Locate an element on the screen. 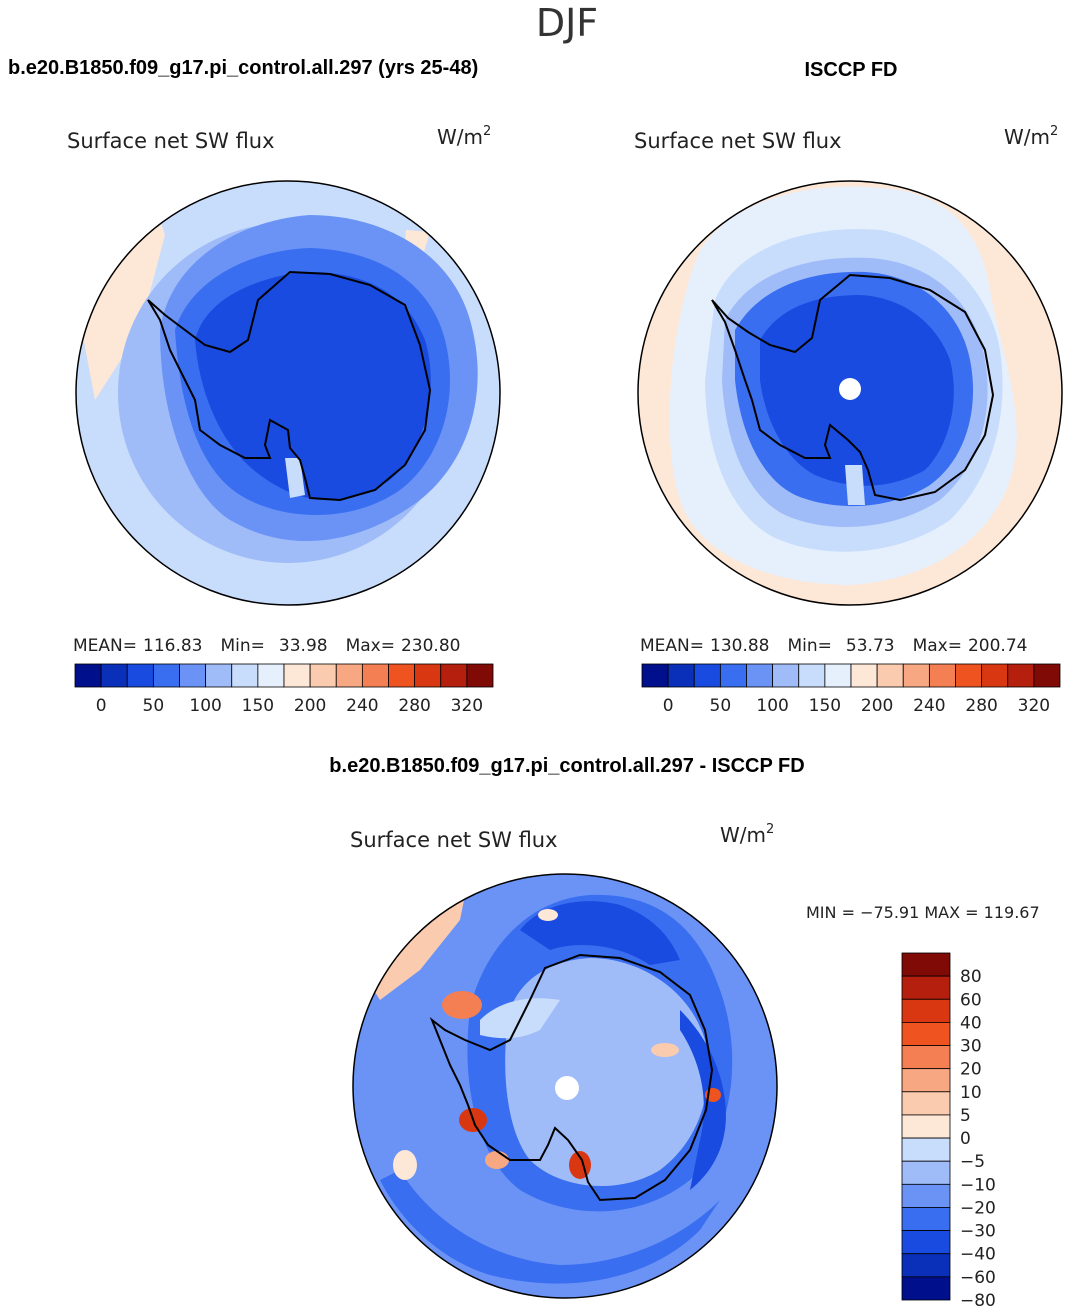  colorbar-tick-label: 80 is located at coordinates (971, 977).